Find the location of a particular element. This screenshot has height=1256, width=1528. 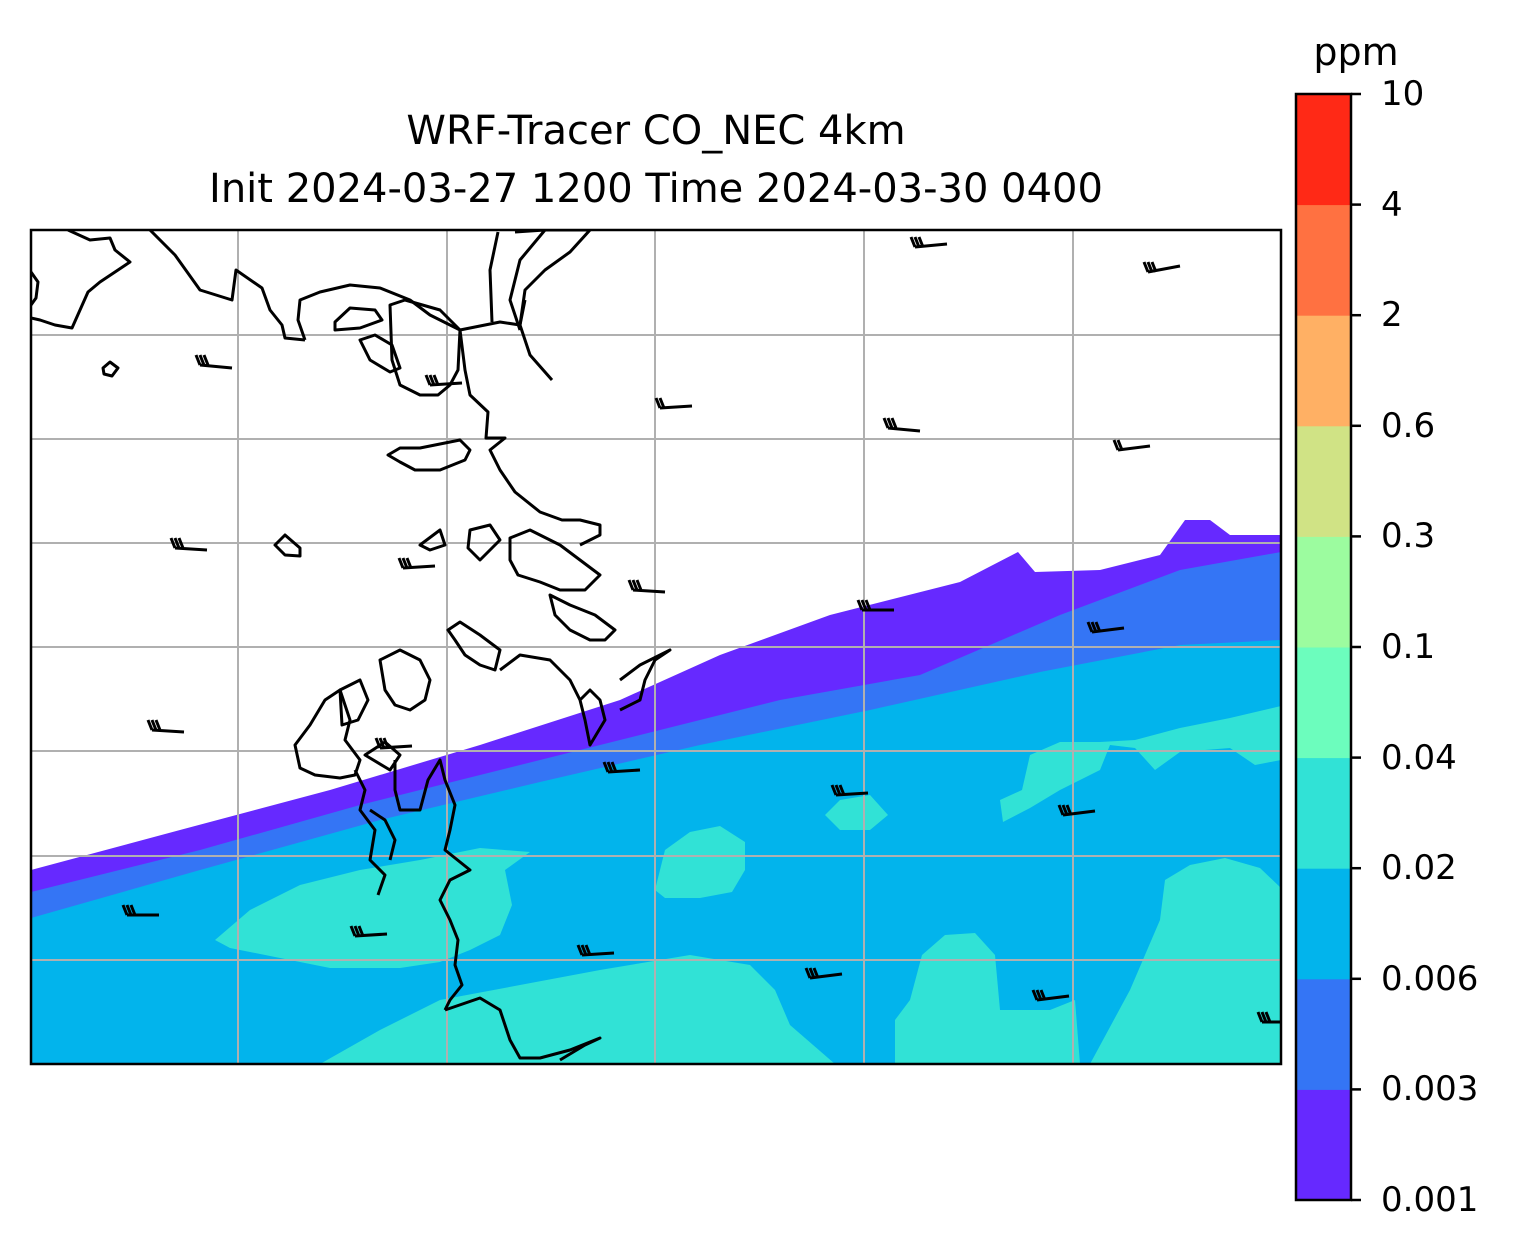

colorbar-tick-label: 0.02 is located at coordinates (1419, 868).